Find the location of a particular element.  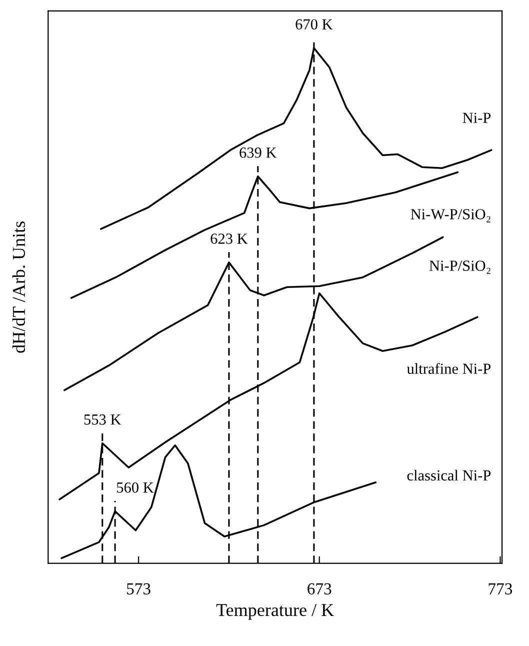

ref-line-label: 560 K is located at coordinates (135, 487).